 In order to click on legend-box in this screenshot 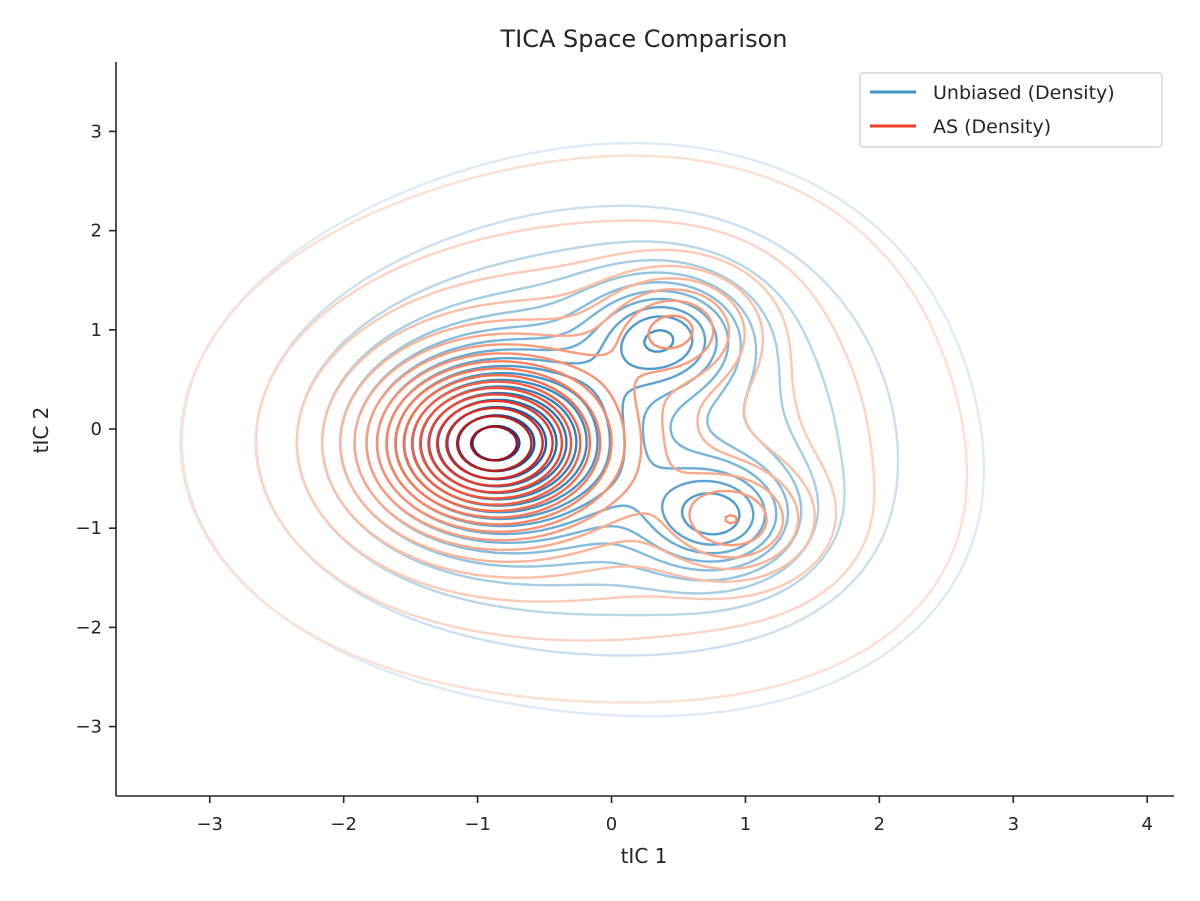, I will do `click(1011, 110)`.